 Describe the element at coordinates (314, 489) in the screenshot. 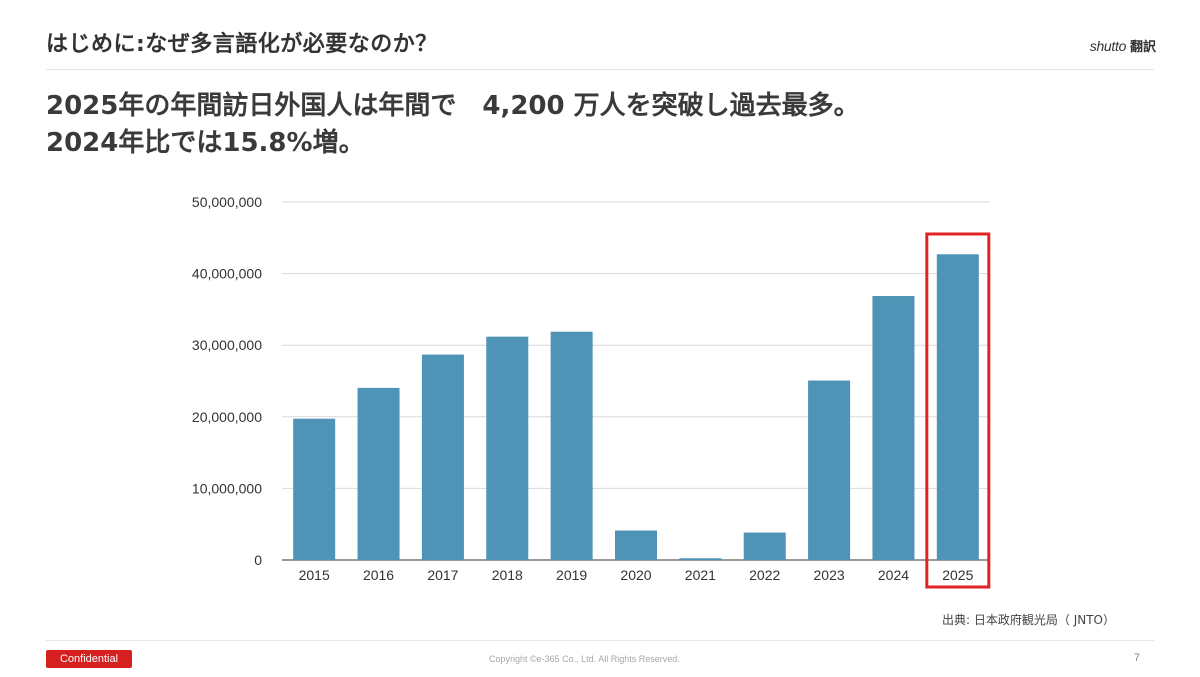

I see `bar-2015` at that location.